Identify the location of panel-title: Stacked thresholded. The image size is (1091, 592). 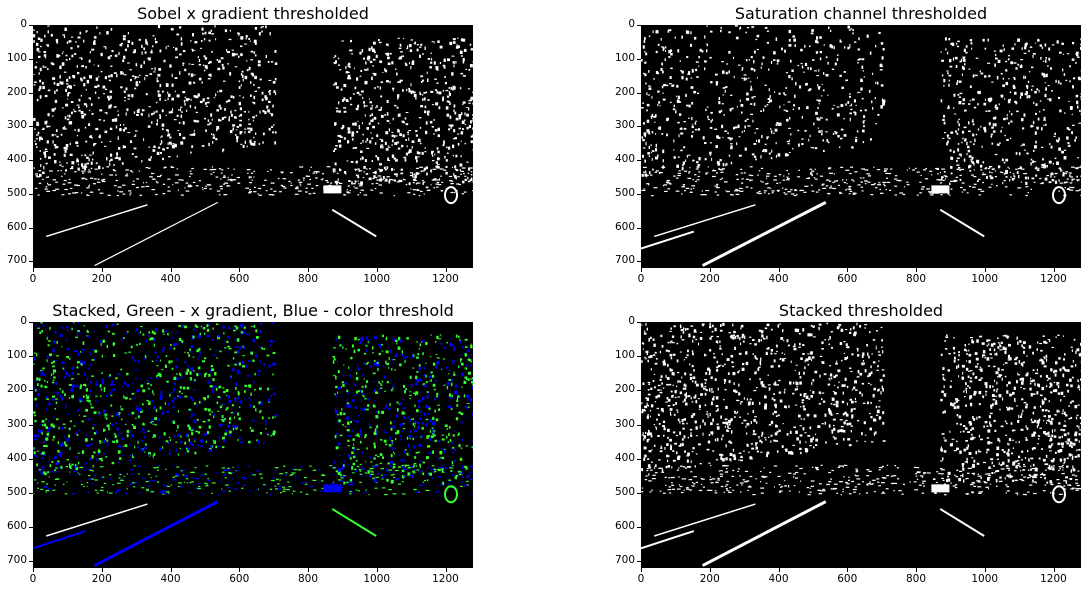
(861, 310).